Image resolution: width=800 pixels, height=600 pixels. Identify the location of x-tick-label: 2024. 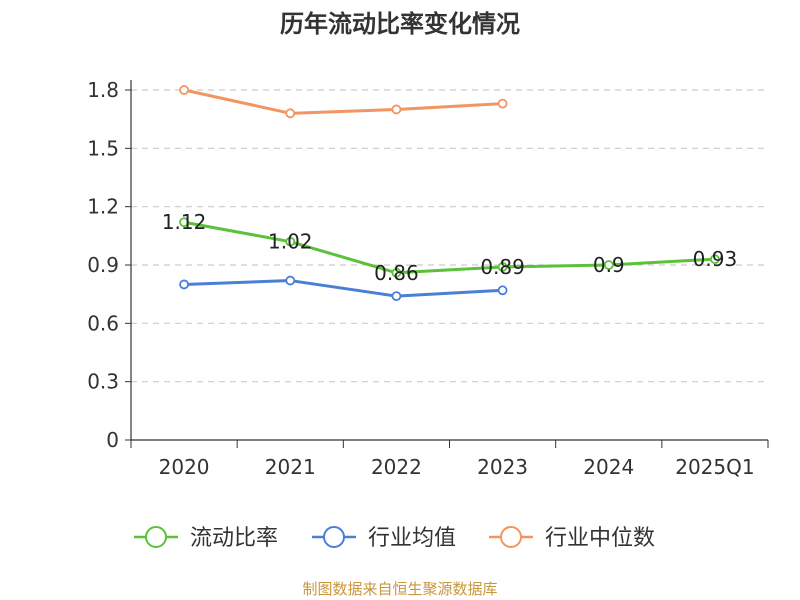
(608, 467).